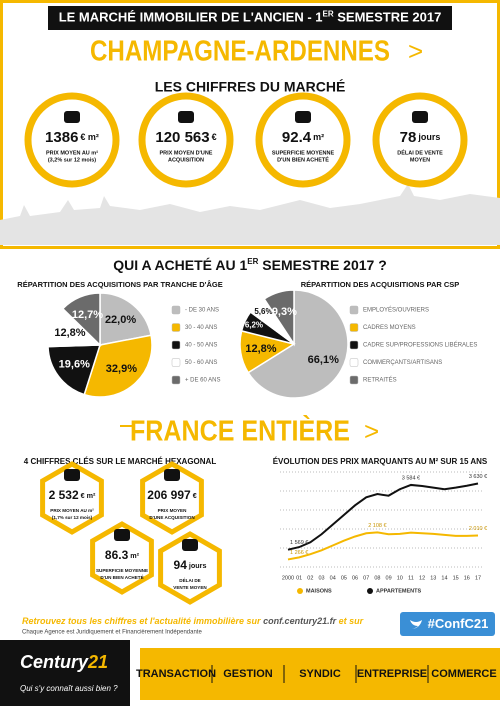 Image resolution: width=500 pixels, height=706 pixels. Describe the element at coordinates (456, 578) in the screenshot. I see `x-tick-label: 15` at that location.